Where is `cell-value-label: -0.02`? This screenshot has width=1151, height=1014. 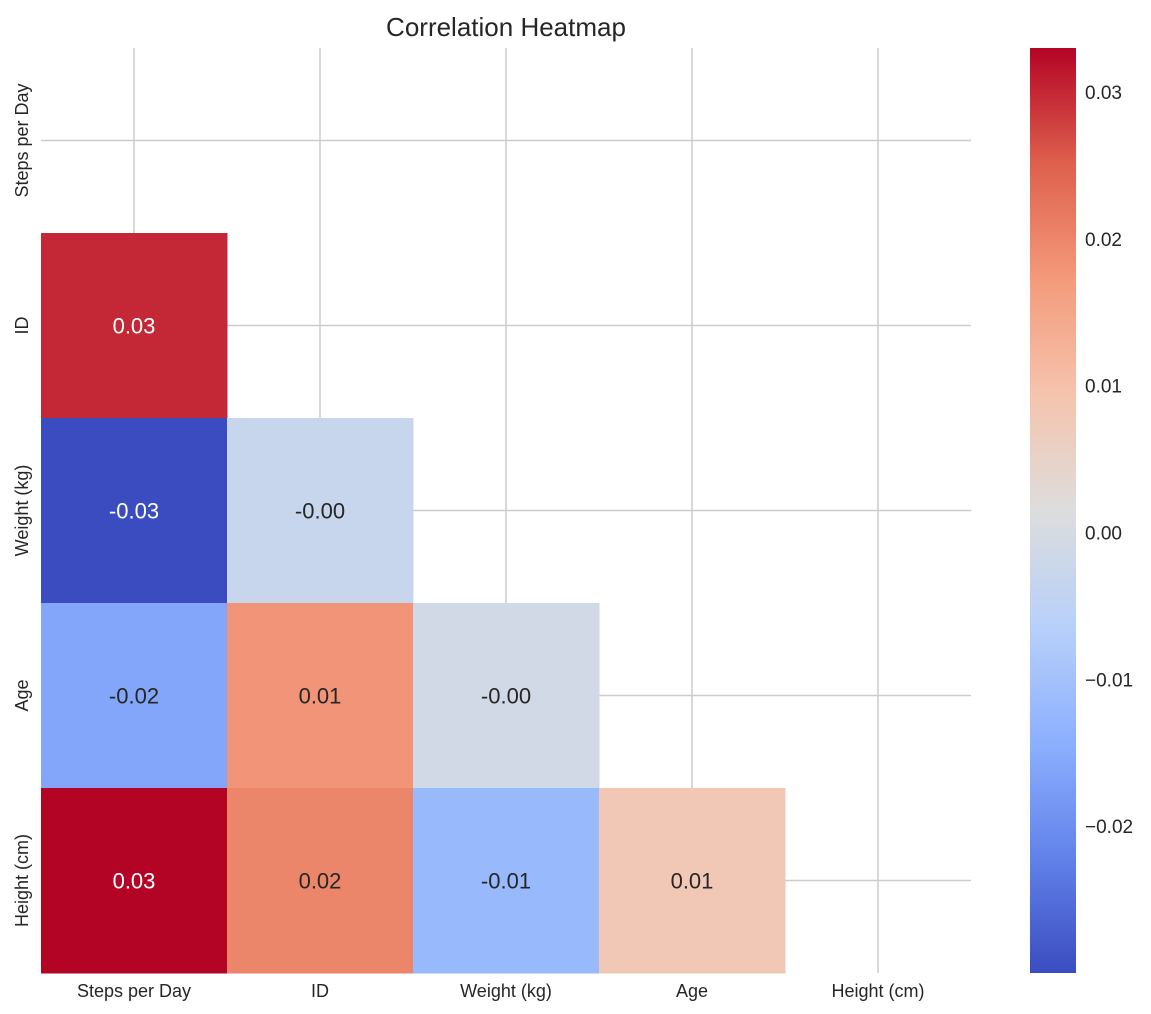
cell-value-label: -0.02 is located at coordinates (134, 696).